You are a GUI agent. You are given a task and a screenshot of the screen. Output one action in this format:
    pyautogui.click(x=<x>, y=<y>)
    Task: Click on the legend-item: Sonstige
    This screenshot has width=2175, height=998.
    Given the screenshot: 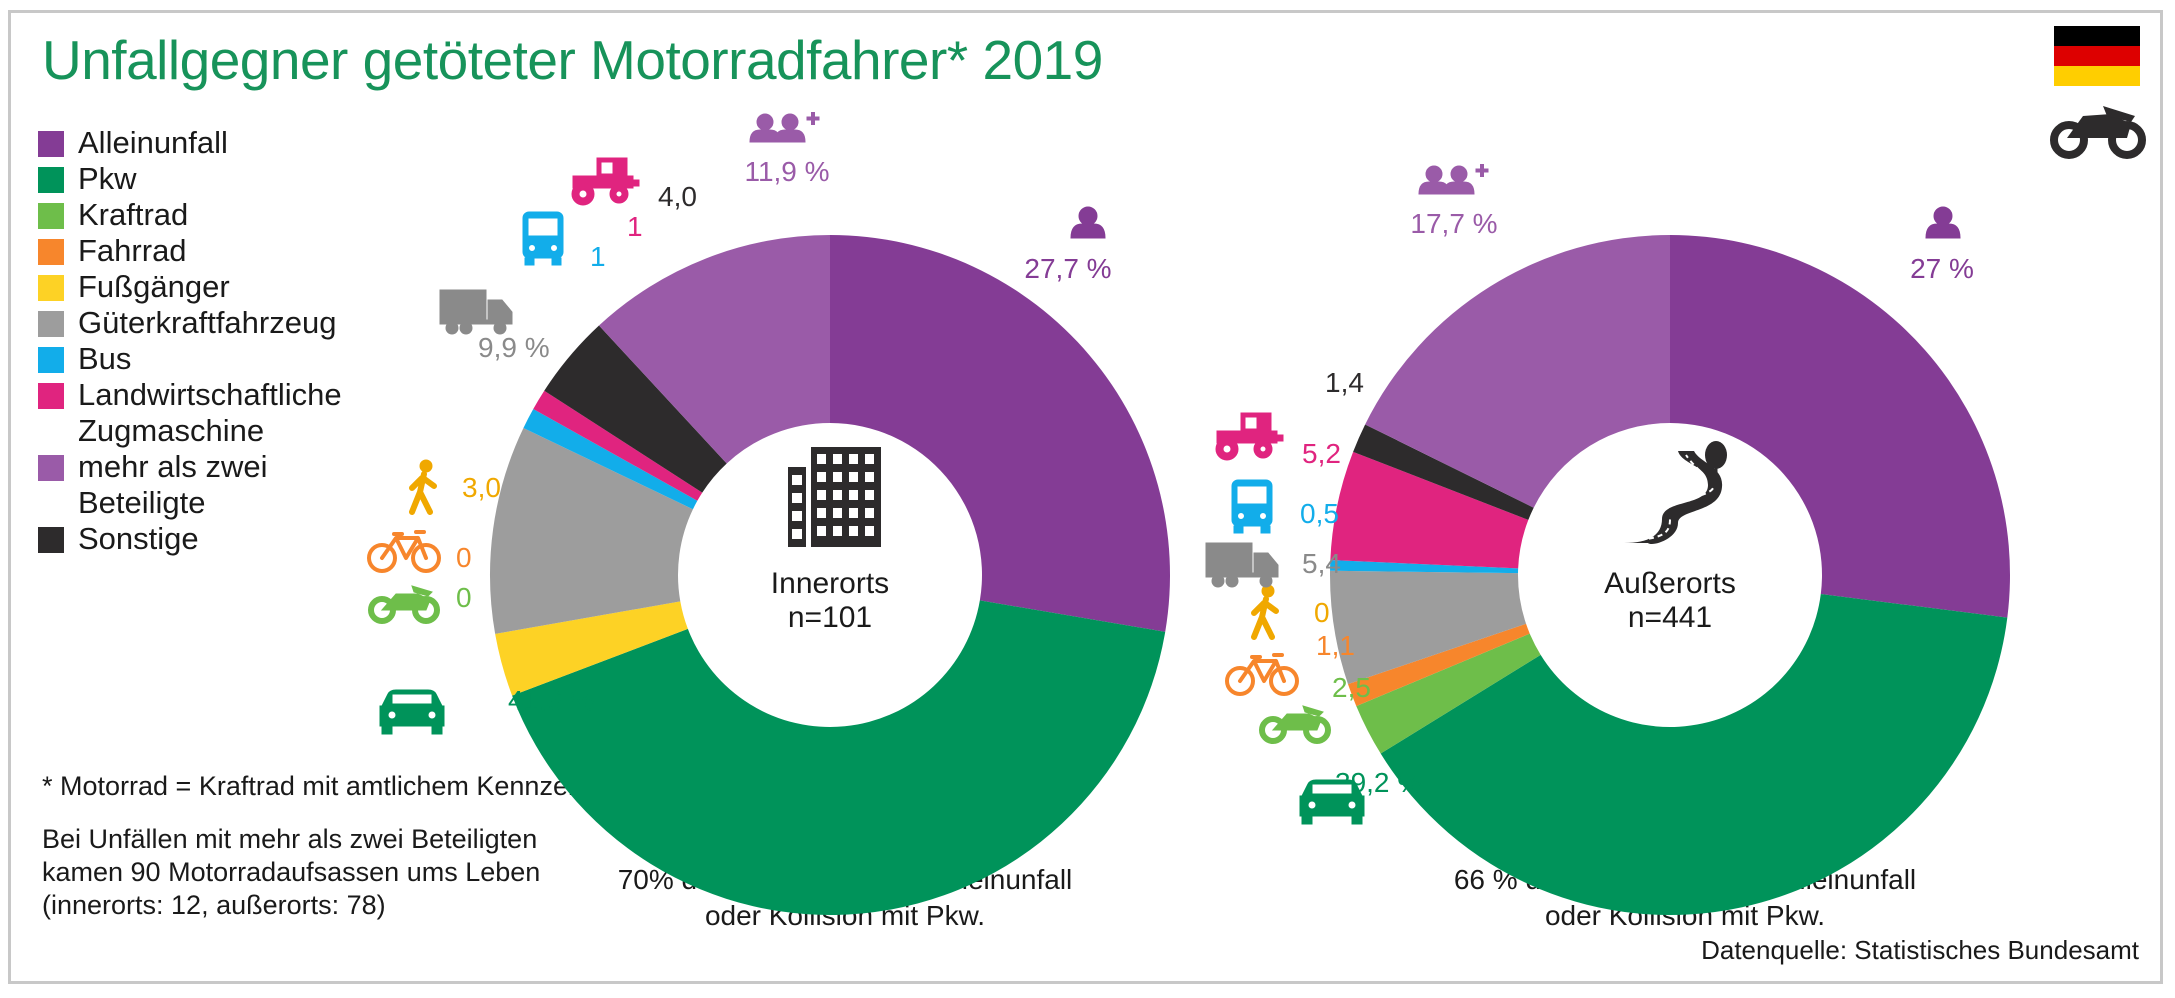 What is the action you would take?
    pyautogui.click(x=118, y=539)
    